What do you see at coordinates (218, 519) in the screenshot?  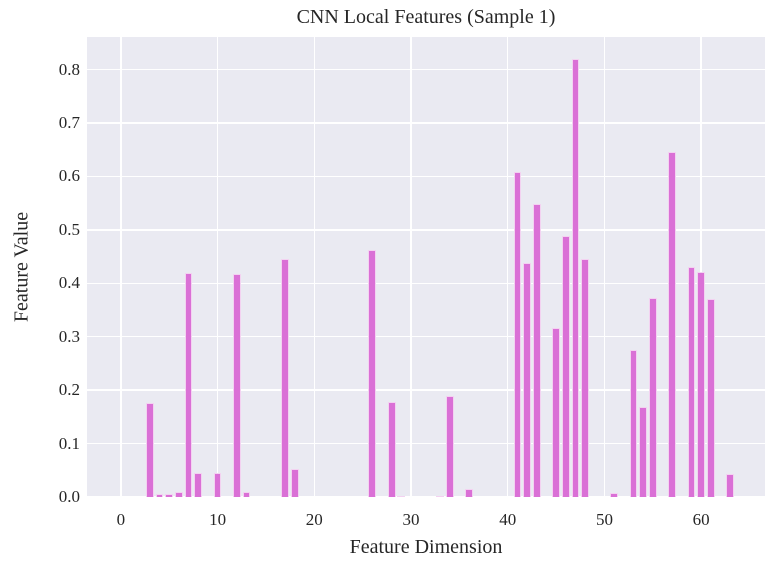 I see `x-tick-label: 10` at bounding box center [218, 519].